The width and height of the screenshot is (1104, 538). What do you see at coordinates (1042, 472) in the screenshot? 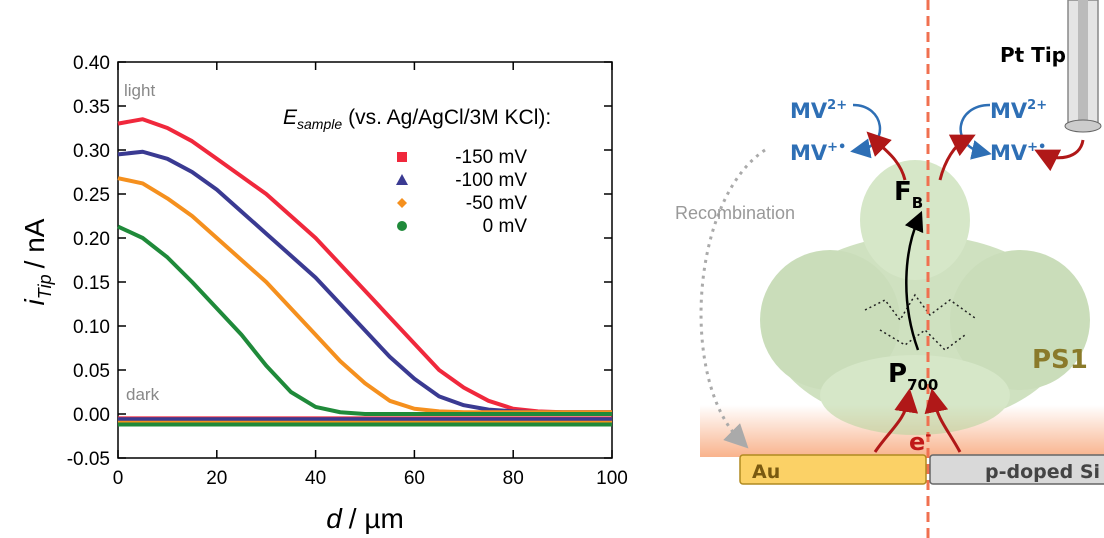
I see `electrode-label: p-doped Si` at bounding box center [1042, 472].